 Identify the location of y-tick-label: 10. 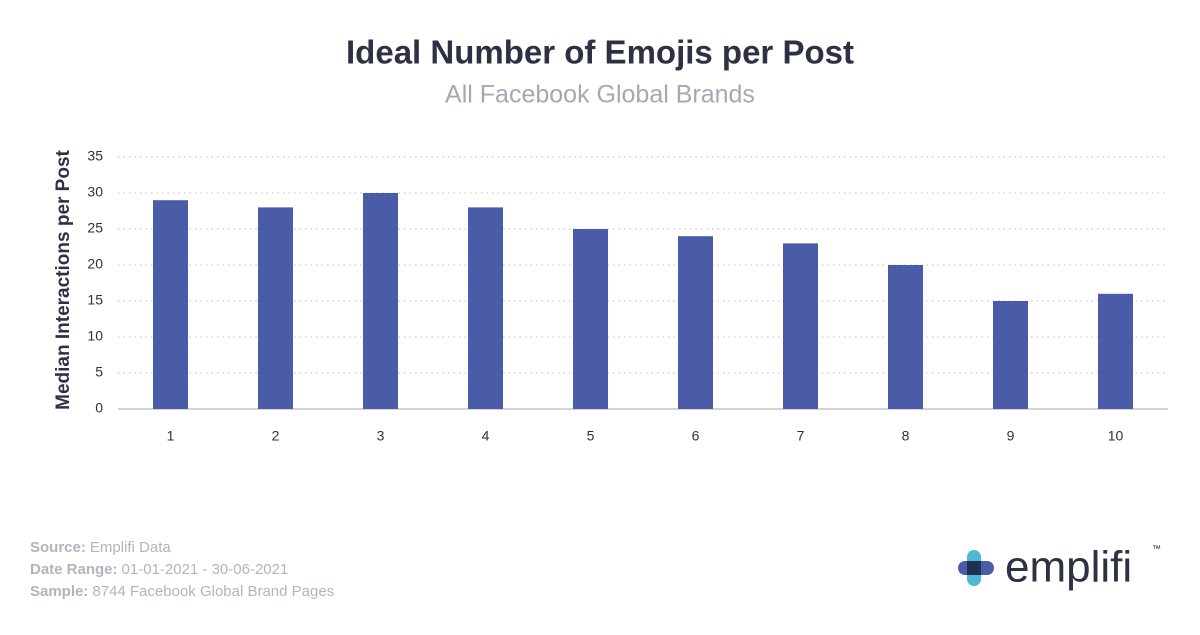
(95, 336).